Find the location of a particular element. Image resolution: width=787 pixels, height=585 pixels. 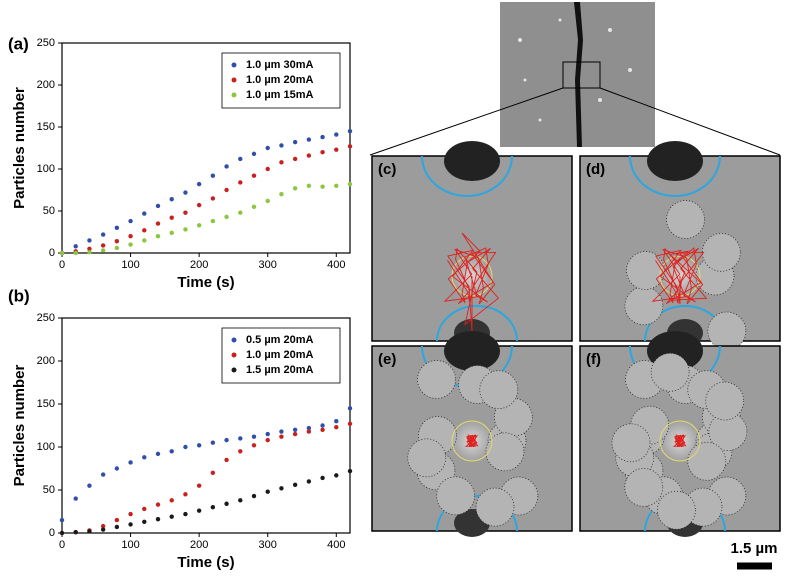

trap-site is located at coordinates (680, 441).